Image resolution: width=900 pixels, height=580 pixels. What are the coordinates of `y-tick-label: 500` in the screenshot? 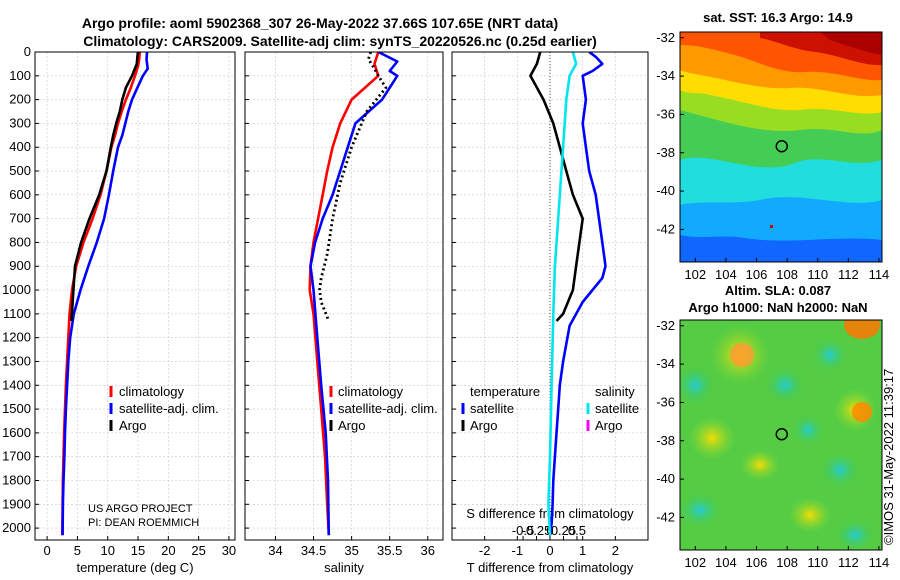 It's located at (20, 170).